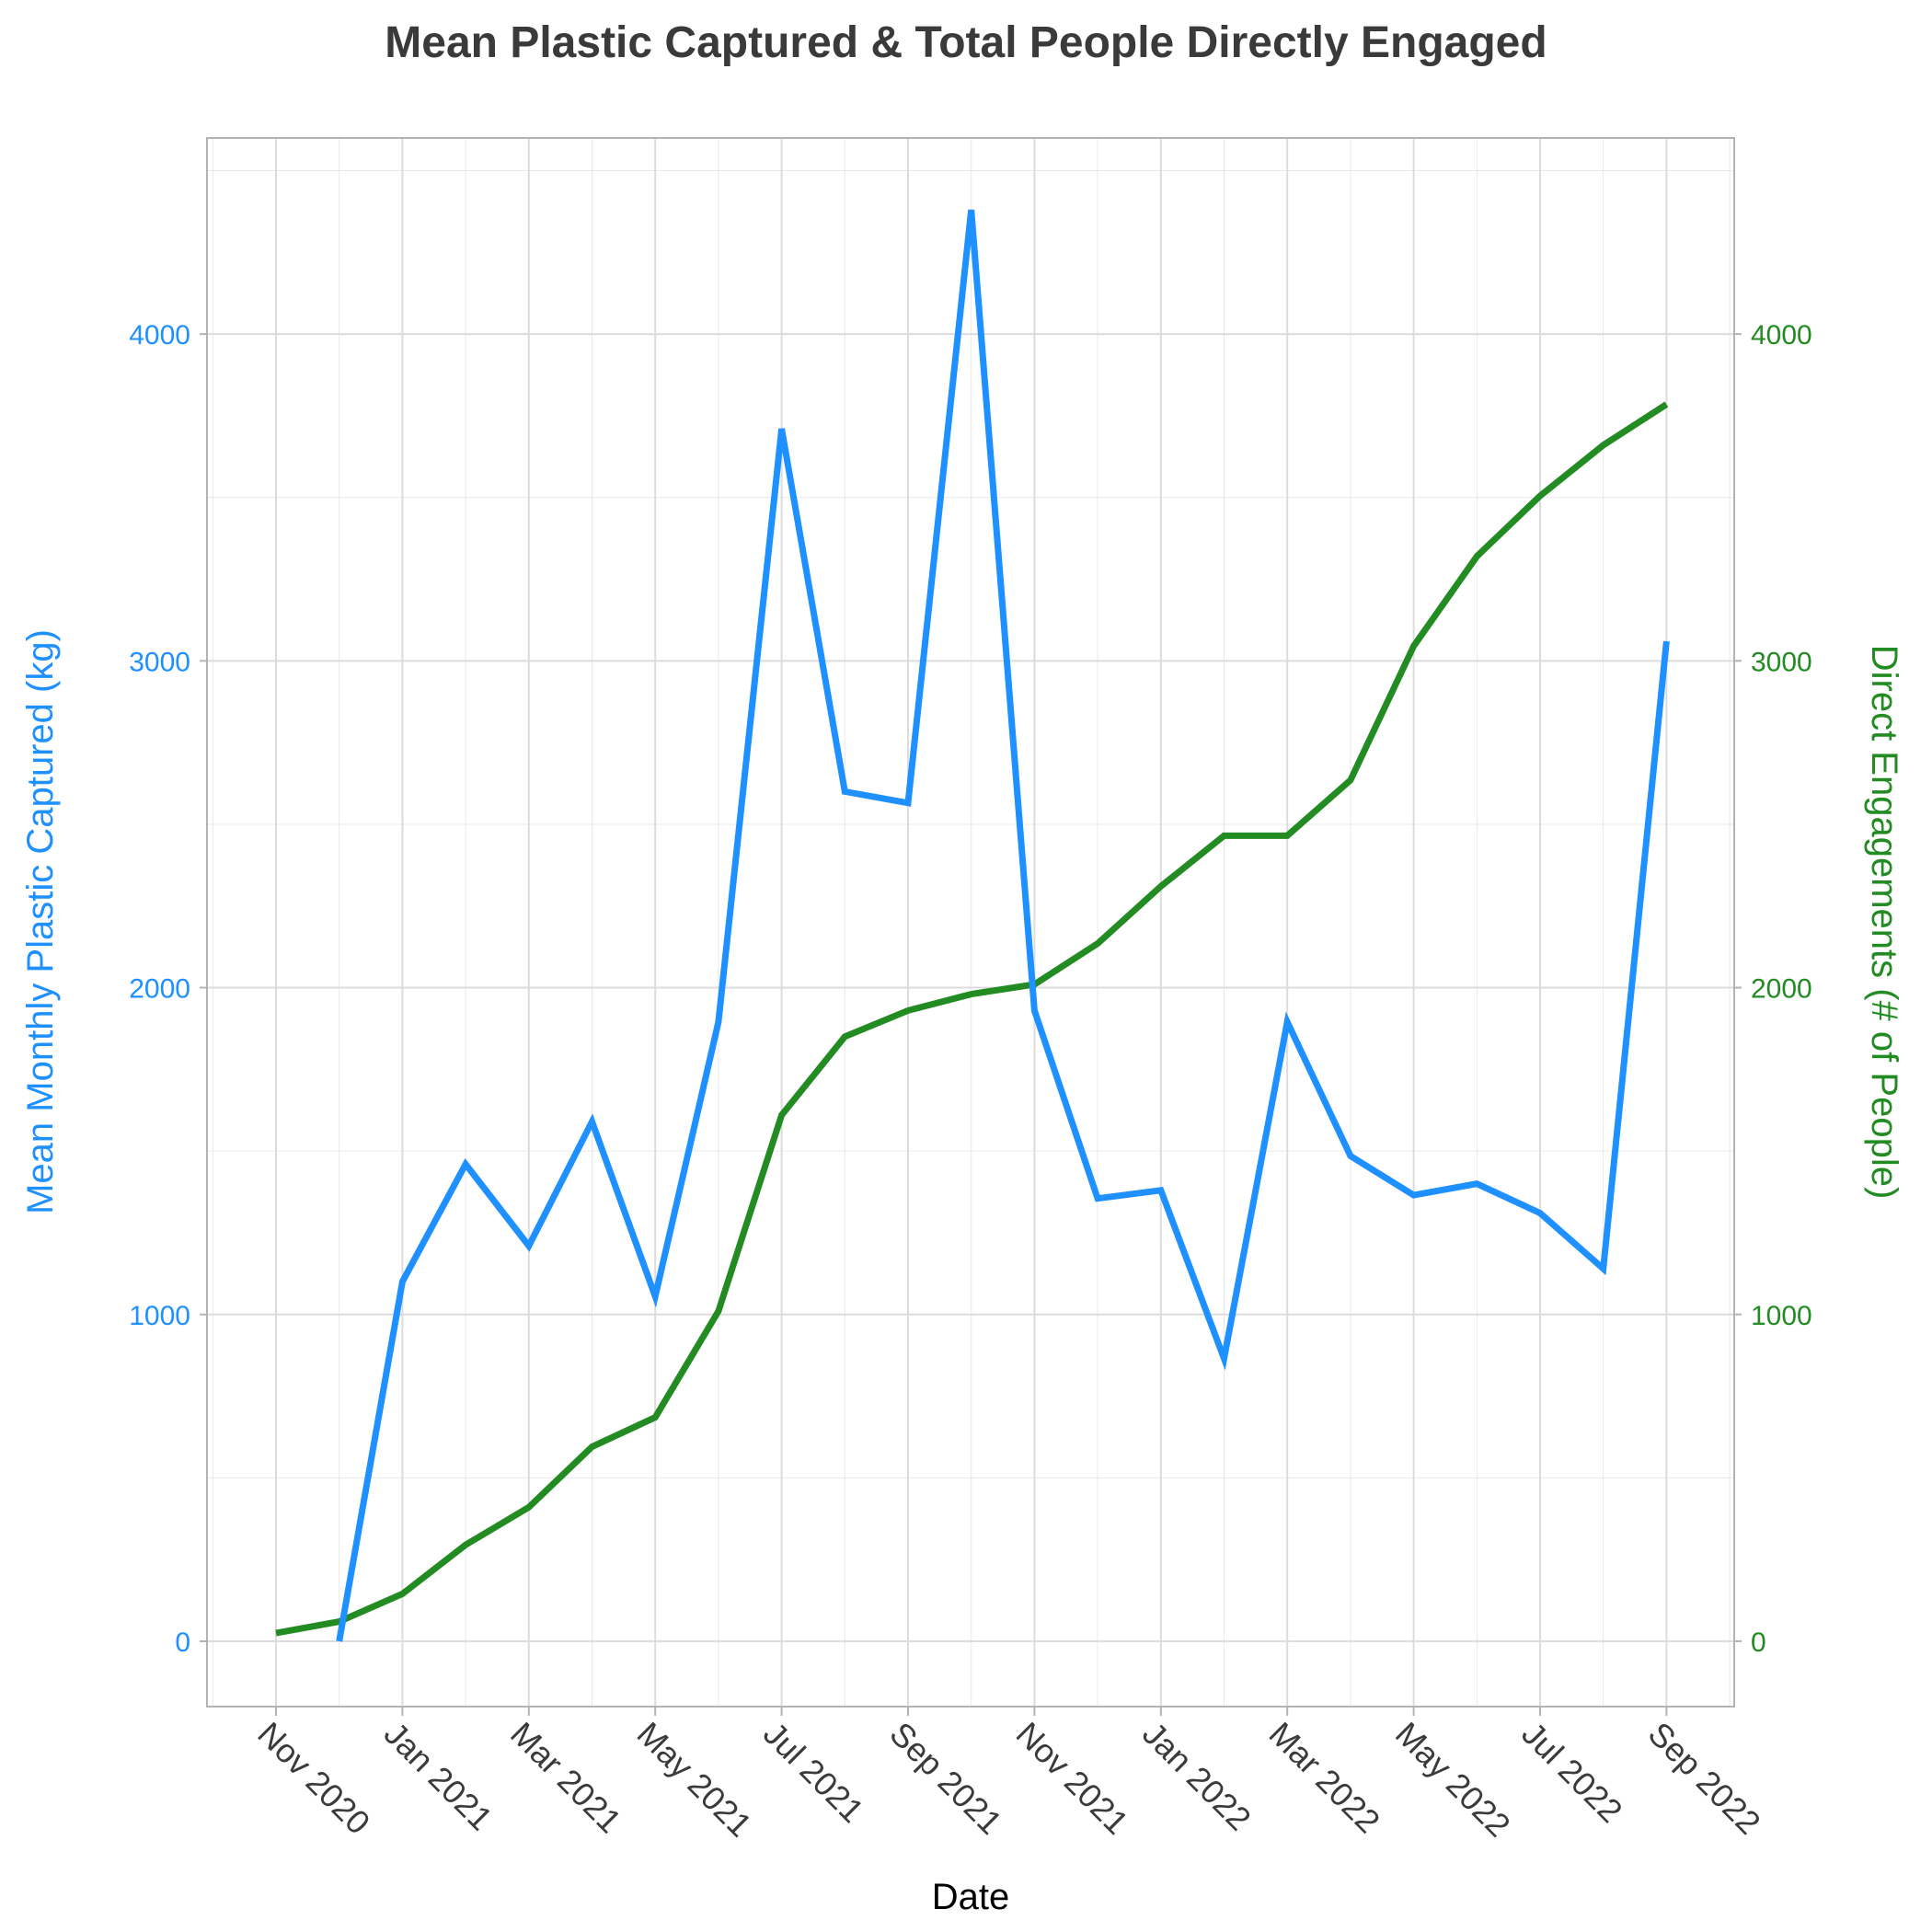 The width and height of the screenshot is (1932, 1932). I want to click on y-tick-label-left: 4000, so click(159, 335).